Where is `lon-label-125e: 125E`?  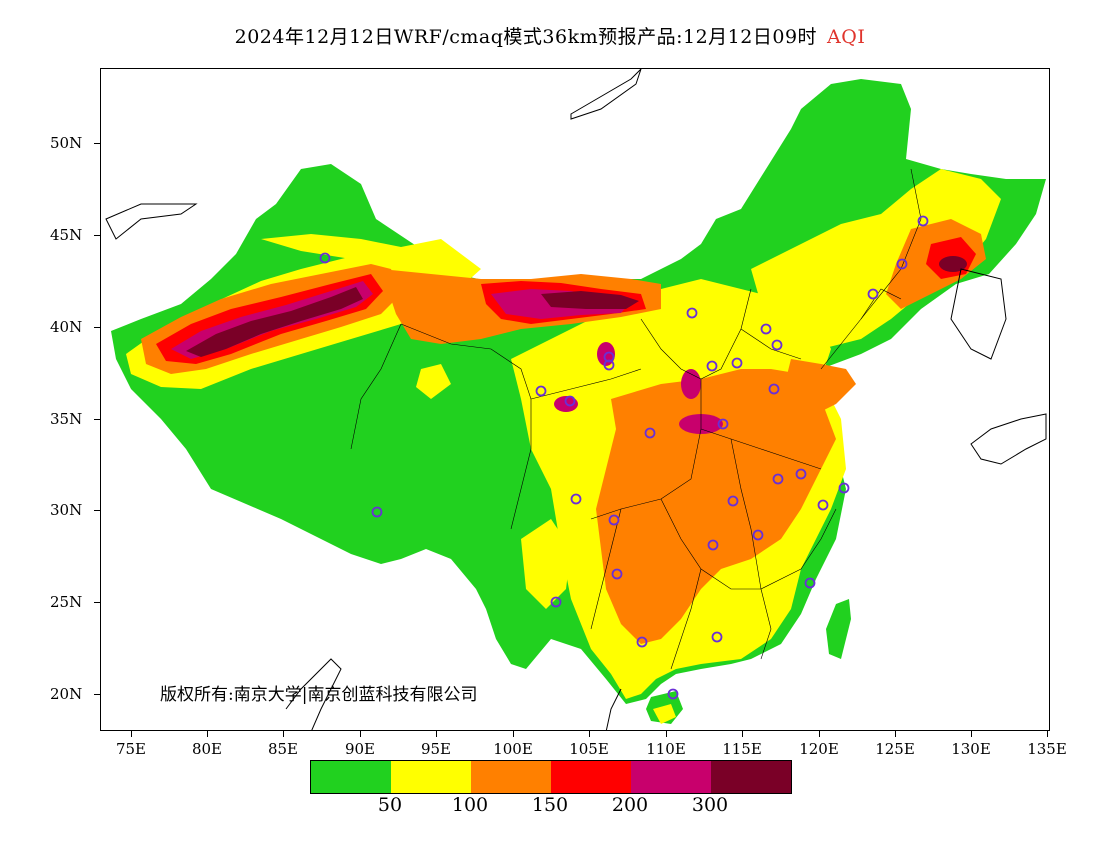 lon-label-125e: 125E is located at coordinates (895, 749).